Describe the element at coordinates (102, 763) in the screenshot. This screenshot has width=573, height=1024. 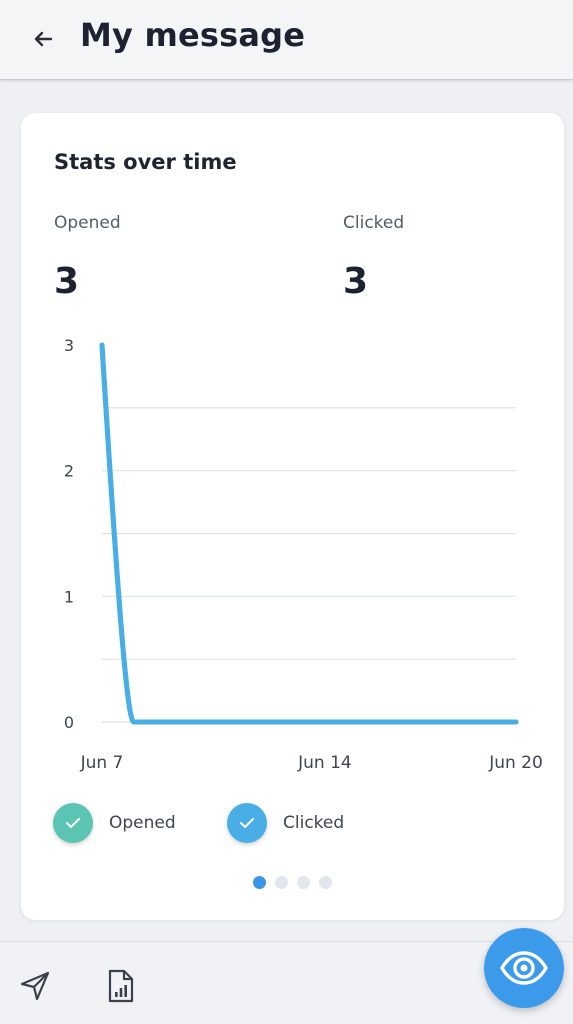
I see `x-tick-label: Jun 7` at that location.